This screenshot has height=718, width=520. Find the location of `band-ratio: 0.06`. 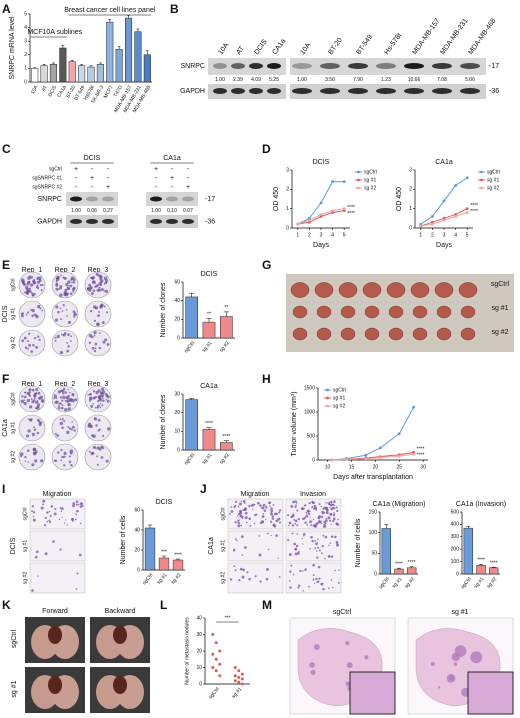

band-ratio: 0.06 is located at coordinates (92, 211).